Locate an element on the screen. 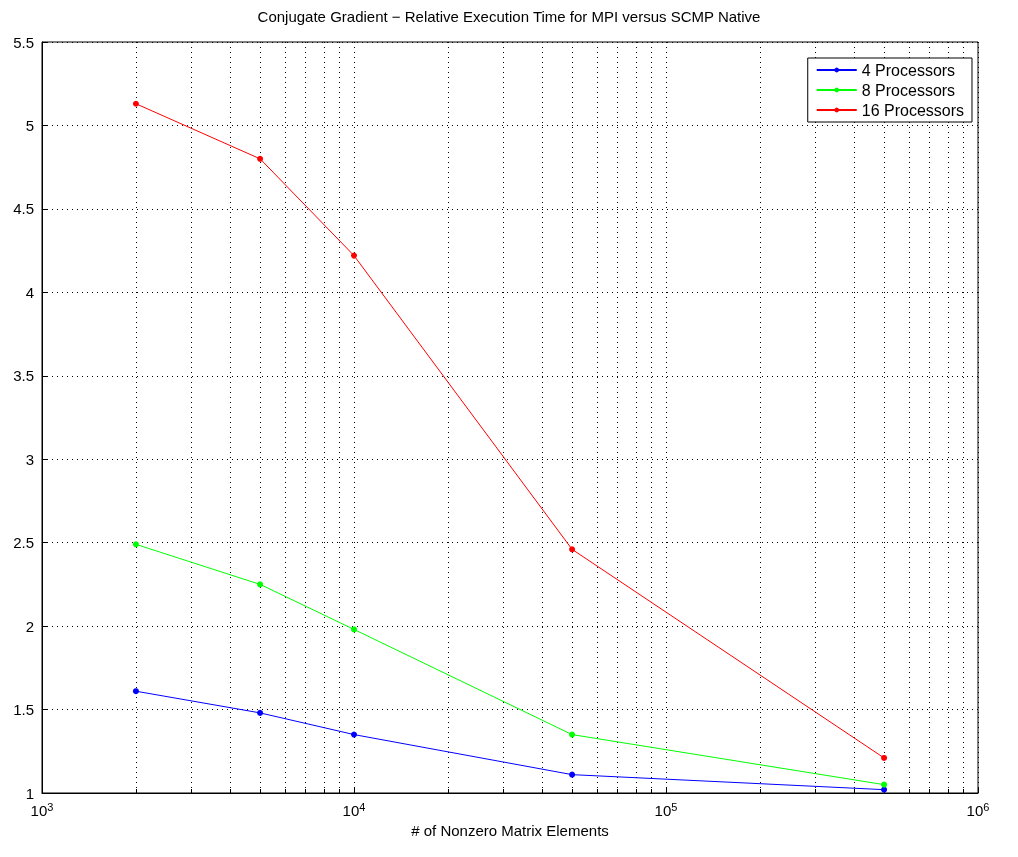 The width and height of the screenshot is (1018, 857). y-tick-label: 1.5 is located at coordinates (23, 710).